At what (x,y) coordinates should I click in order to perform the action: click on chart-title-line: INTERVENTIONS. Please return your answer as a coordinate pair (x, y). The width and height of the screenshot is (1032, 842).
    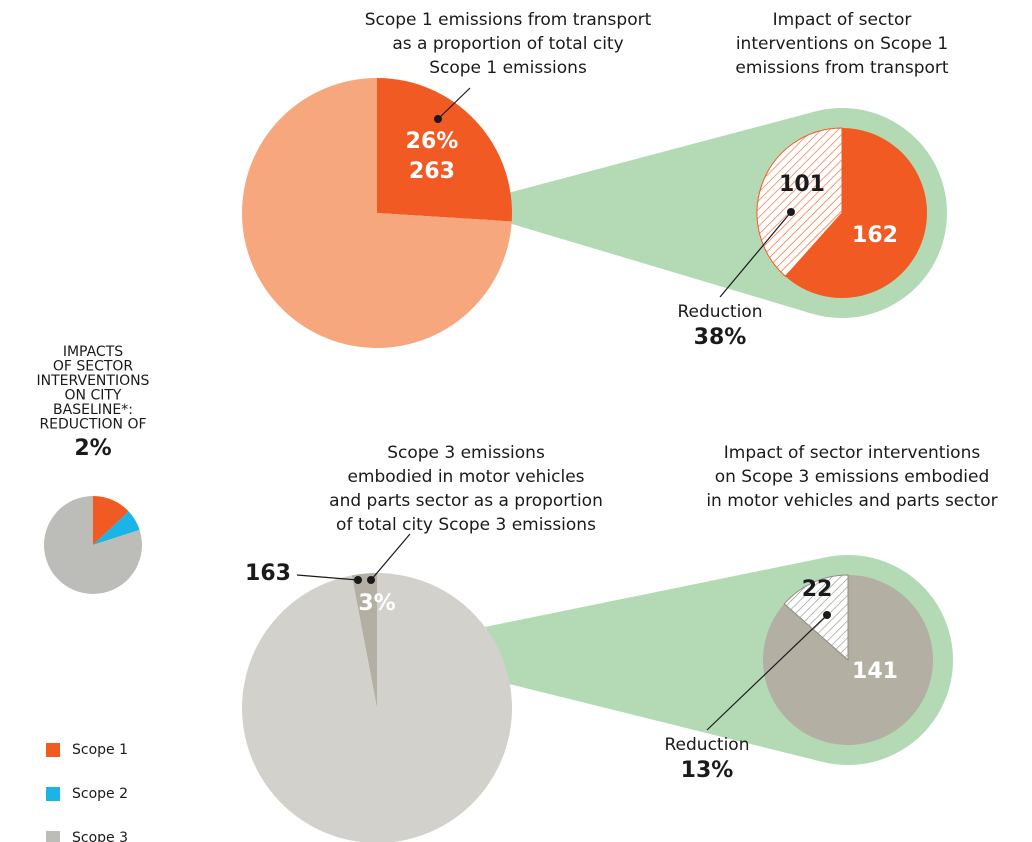
    Looking at the image, I should click on (93, 381).